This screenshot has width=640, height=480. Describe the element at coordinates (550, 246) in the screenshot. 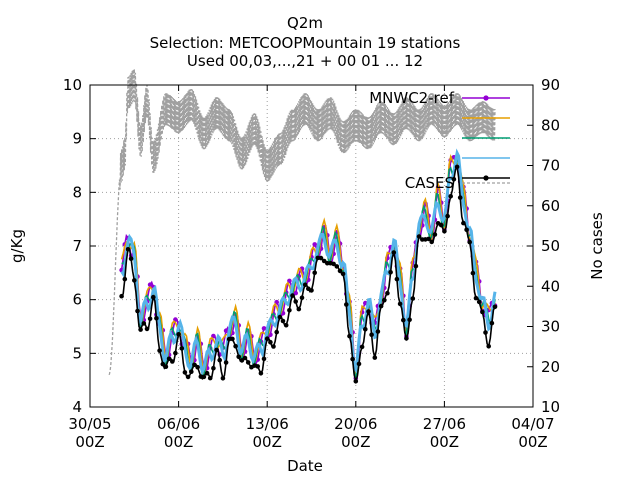

I see `y2-tick-label: 50` at that location.